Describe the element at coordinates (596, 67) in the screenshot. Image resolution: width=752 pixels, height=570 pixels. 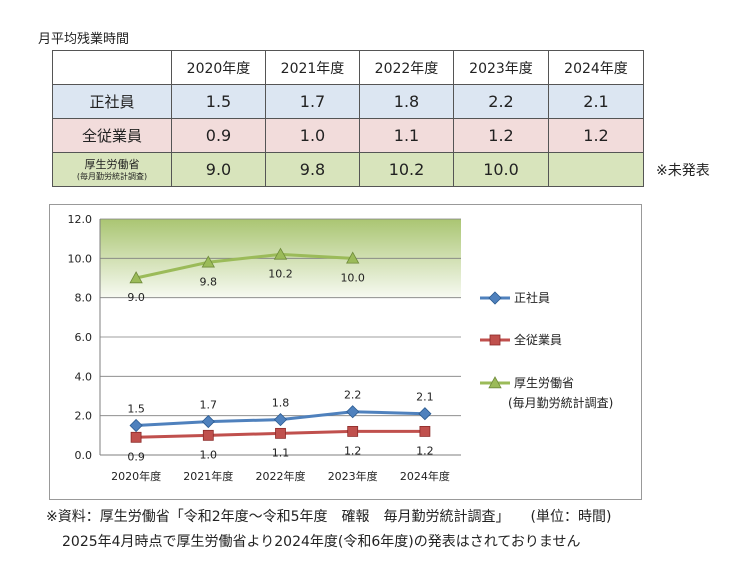
I see `col-header: 2024年度` at that location.